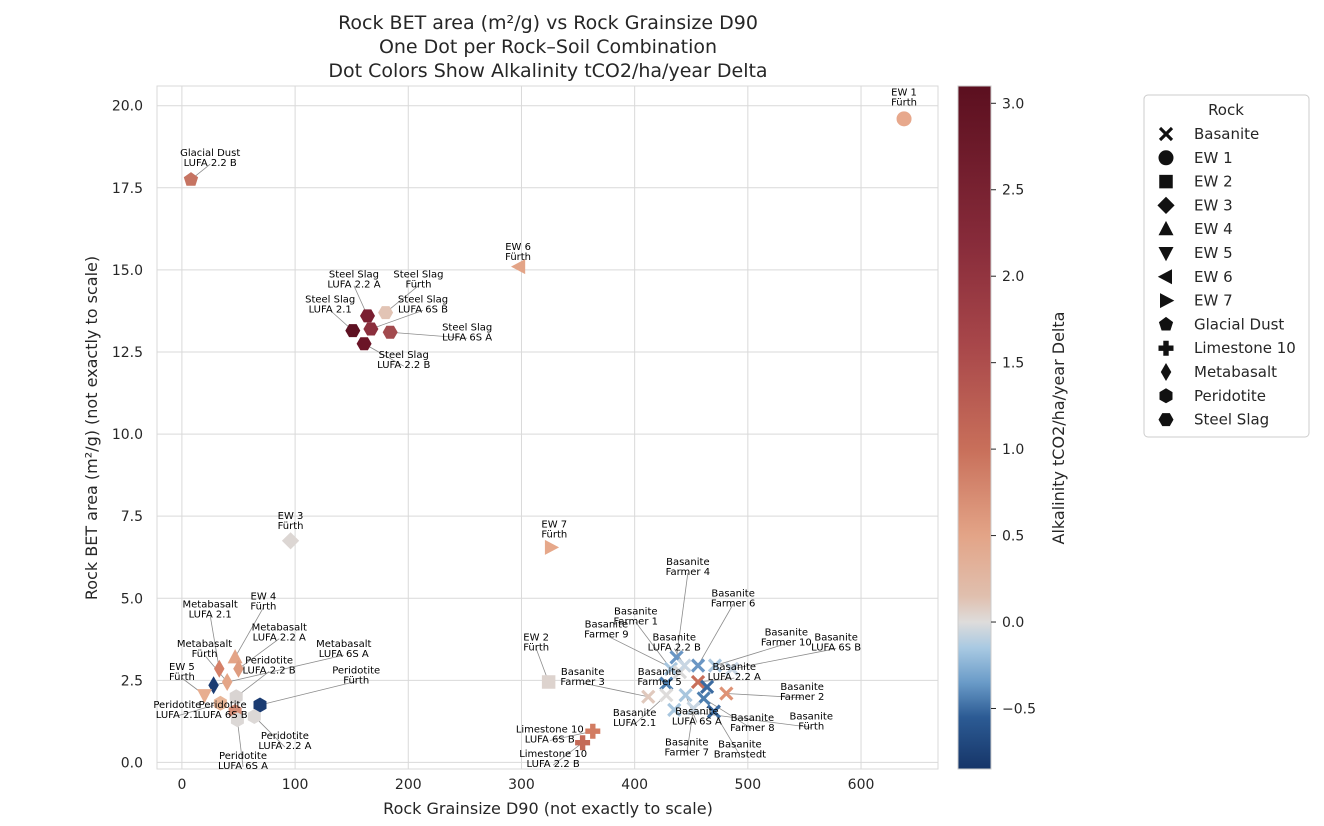 The height and width of the screenshot is (826, 1324). I want to click on y-tick-label: 10.0, so click(127, 435).